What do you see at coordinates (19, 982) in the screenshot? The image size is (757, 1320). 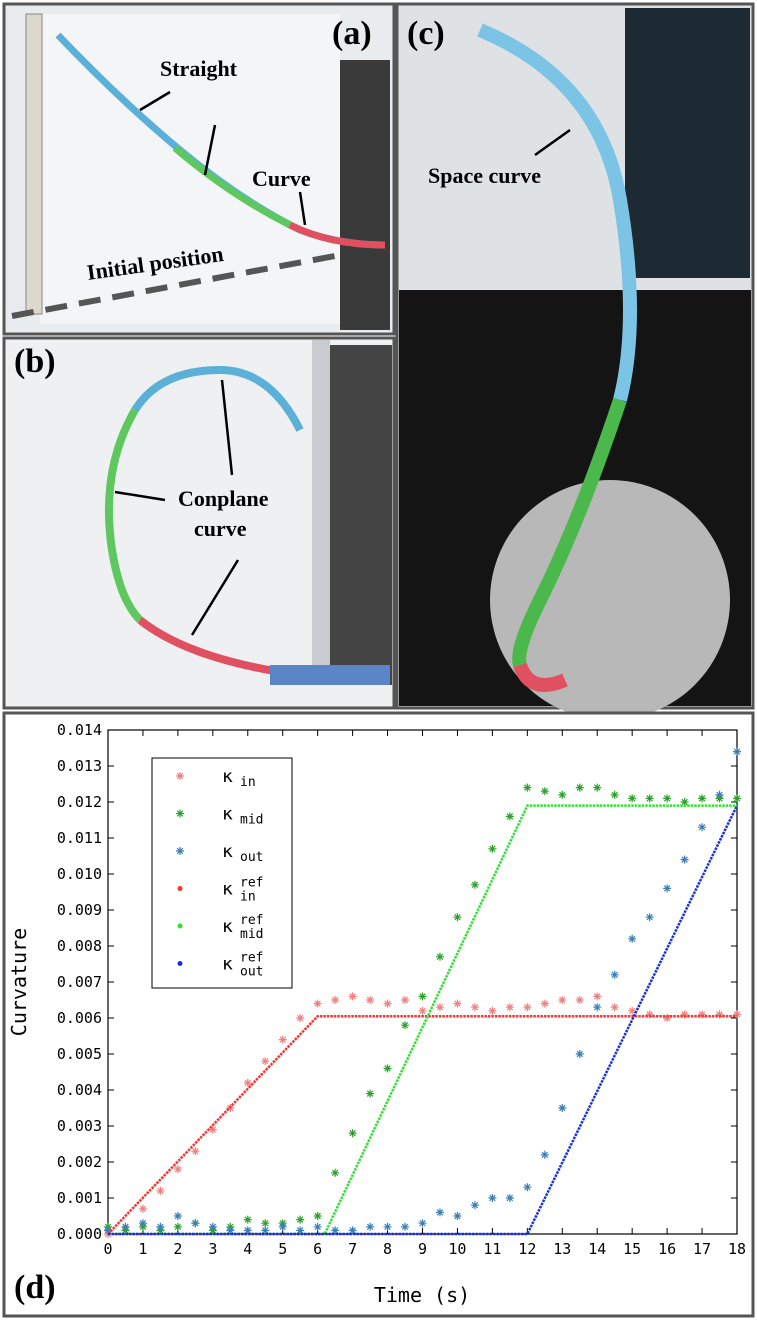 I see `y-axis-label: Curvature` at bounding box center [19, 982].